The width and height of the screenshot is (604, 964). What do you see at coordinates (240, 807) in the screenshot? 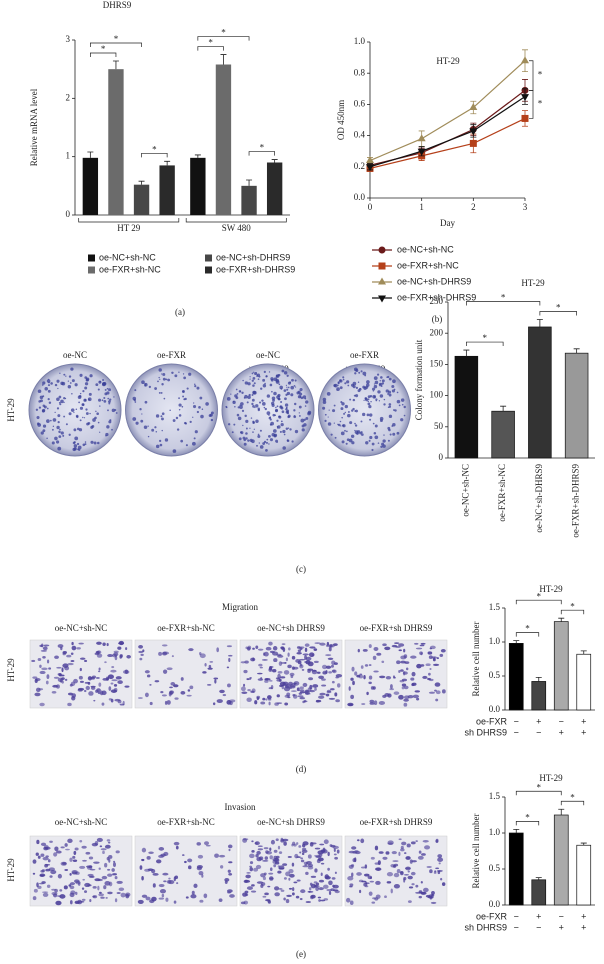
I see `section-title: Invasion` at bounding box center [240, 807].